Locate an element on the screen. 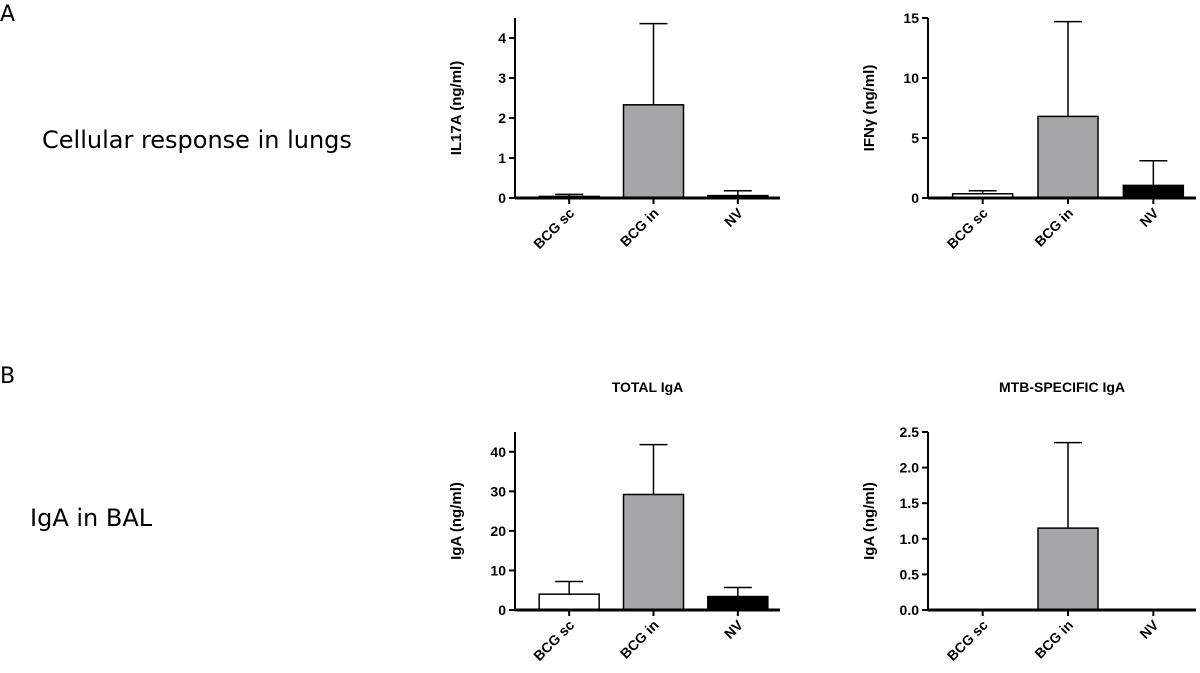 The height and width of the screenshot is (673, 1200). chart-4-xtick-label-3: NV is located at coordinates (1149, 629).